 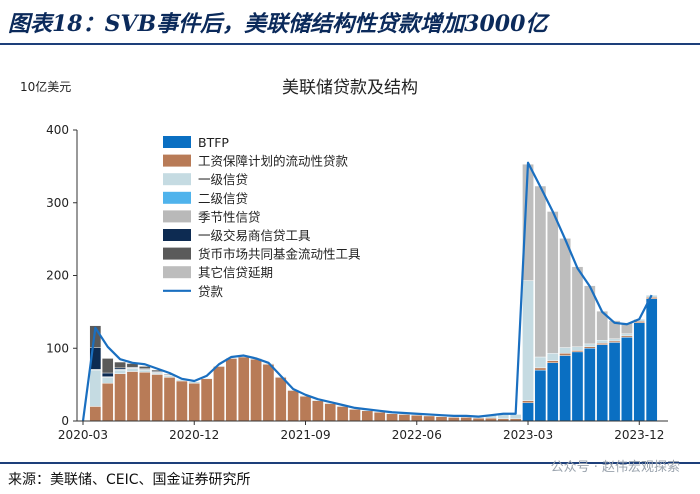 What do you see at coordinates (83, 435) in the screenshot?
I see `x-tick-label: 2020-03` at bounding box center [83, 435].